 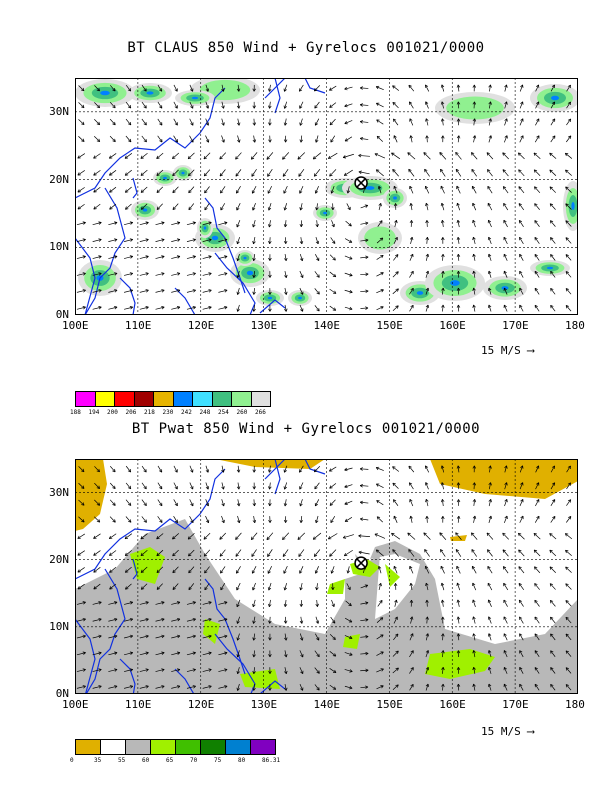 I want to click on colorbar-label: 35, so click(x=98, y=760).